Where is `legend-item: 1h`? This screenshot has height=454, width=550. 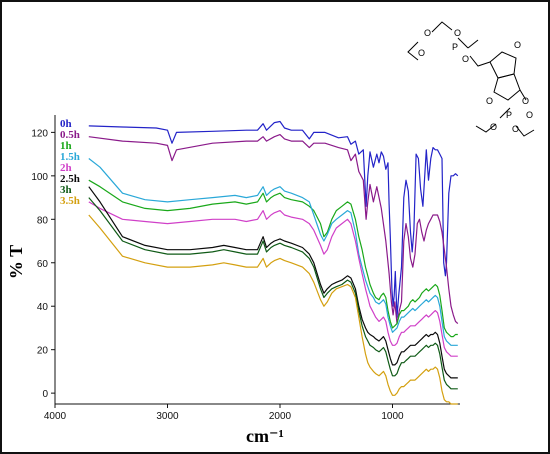
legend-item: 1h is located at coordinates (66, 146).